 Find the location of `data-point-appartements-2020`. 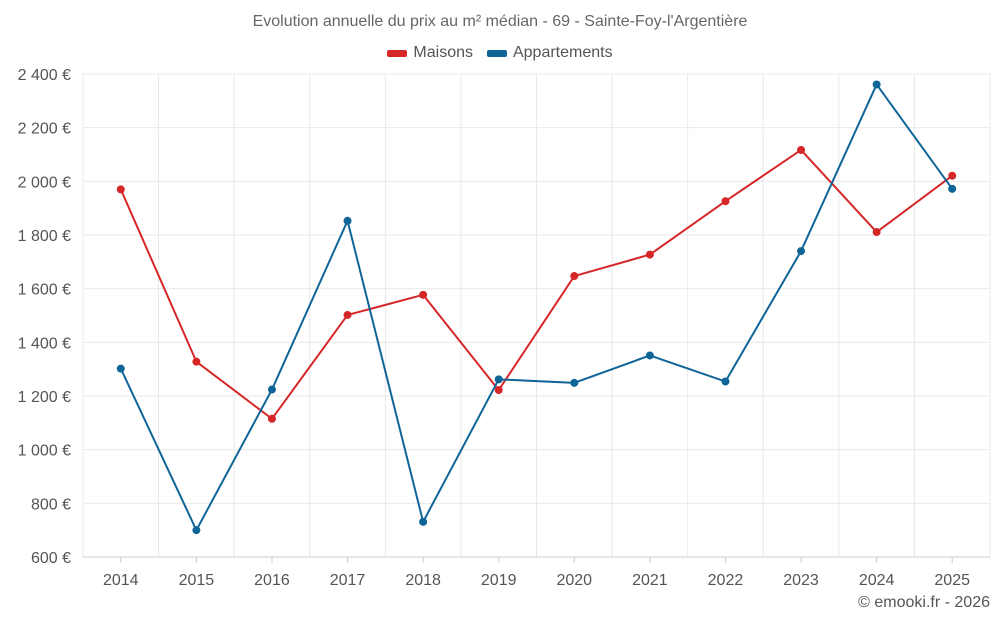

data-point-appartements-2020 is located at coordinates (574, 382).